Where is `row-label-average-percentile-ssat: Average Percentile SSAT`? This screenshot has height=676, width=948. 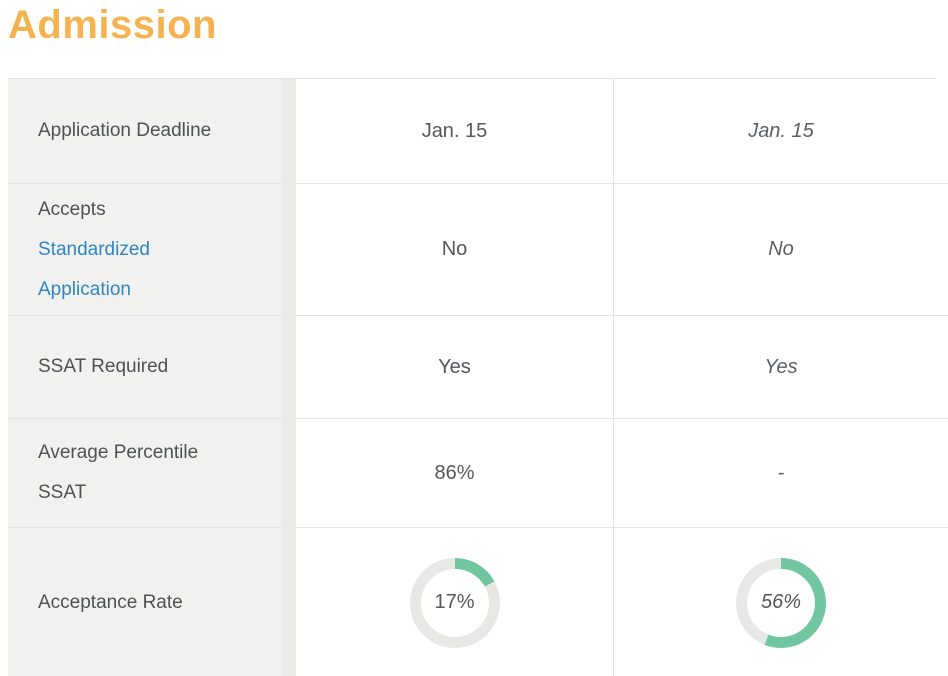
row-label-average-percentile-ssat: Average Percentile SSAT is located at coordinates (144, 473).